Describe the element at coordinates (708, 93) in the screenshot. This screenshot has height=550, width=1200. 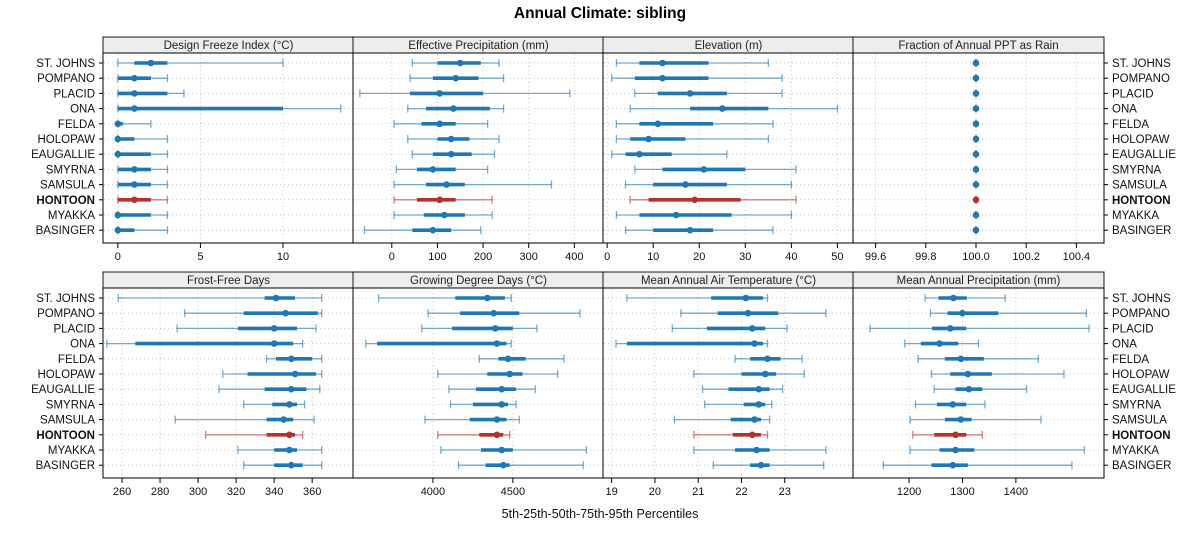
I see `series-placid` at that location.